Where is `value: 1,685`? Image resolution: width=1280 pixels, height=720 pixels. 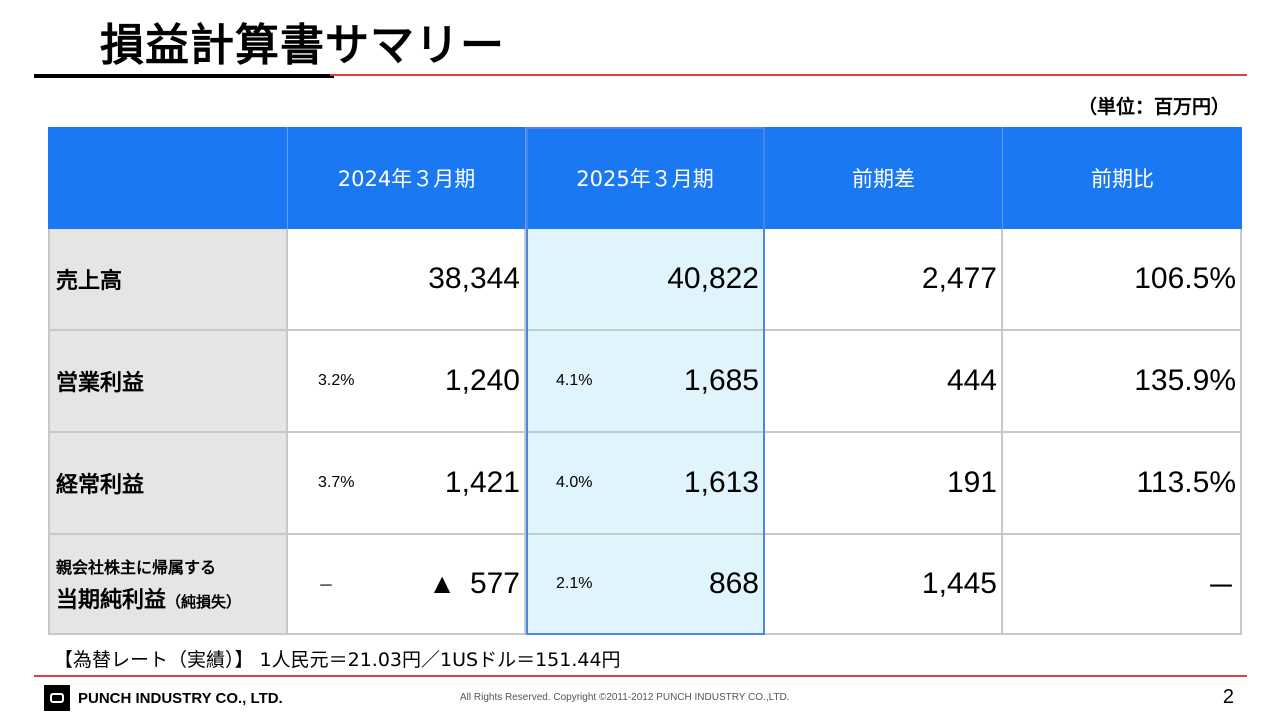 value: 1,685 is located at coordinates (721, 380).